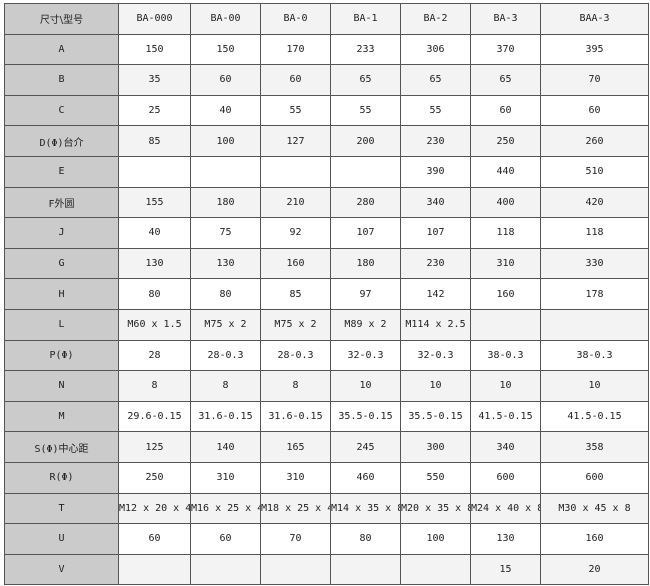 The width and height of the screenshot is (650, 586). Describe the element at coordinates (326, 447) in the screenshot. I see `table-row: S(Φ)中心距 125 140 165 245 300 340 358` at that location.